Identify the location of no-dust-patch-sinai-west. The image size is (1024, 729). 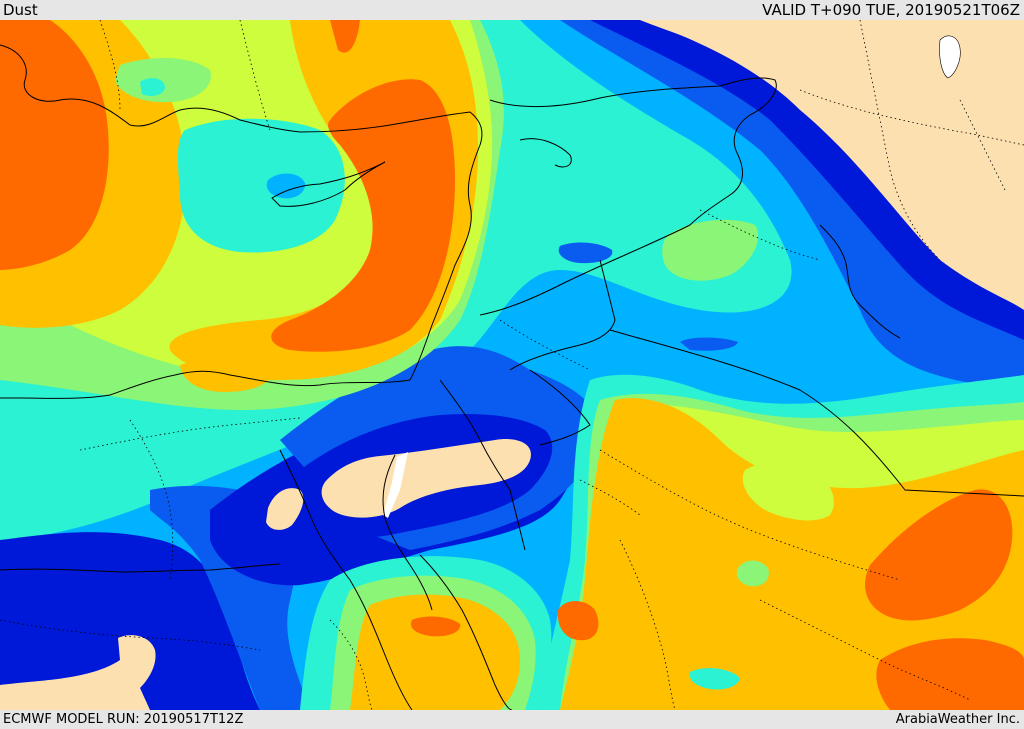
(285, 509).